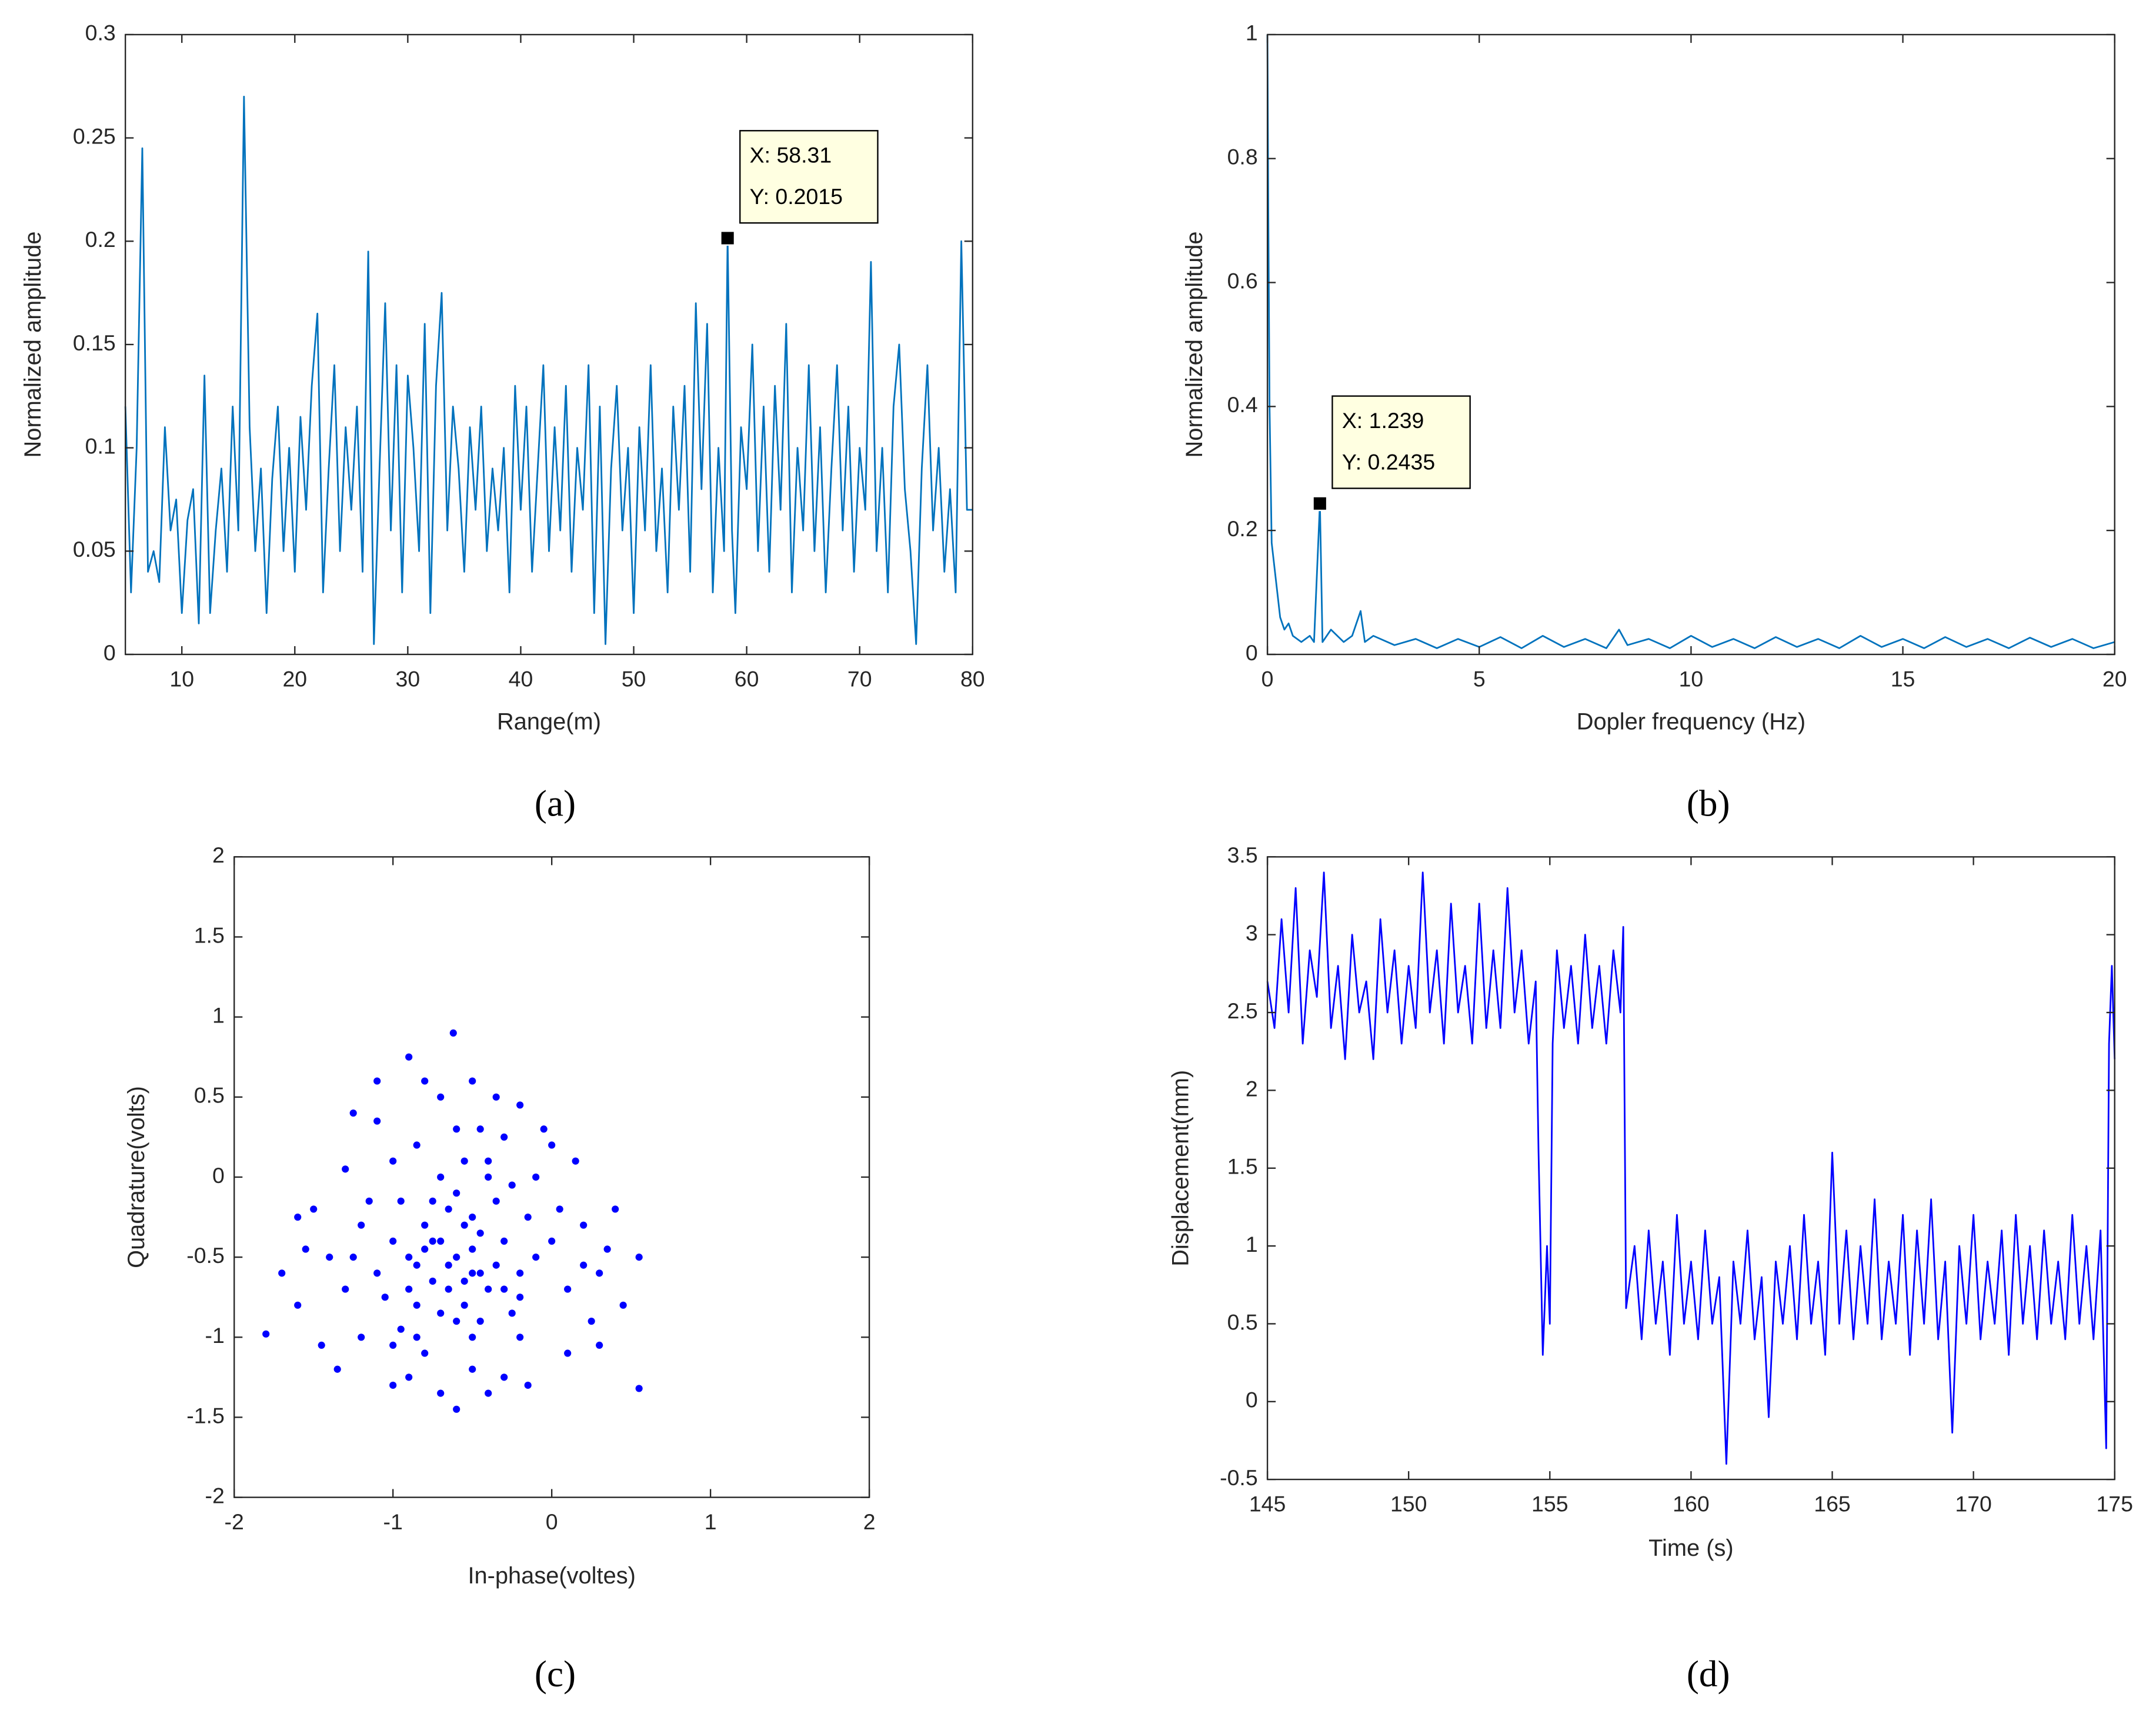 This screenshot has height=1711, width=2156. I want to click on y-tick-label: 0.2, so click(100, 239).